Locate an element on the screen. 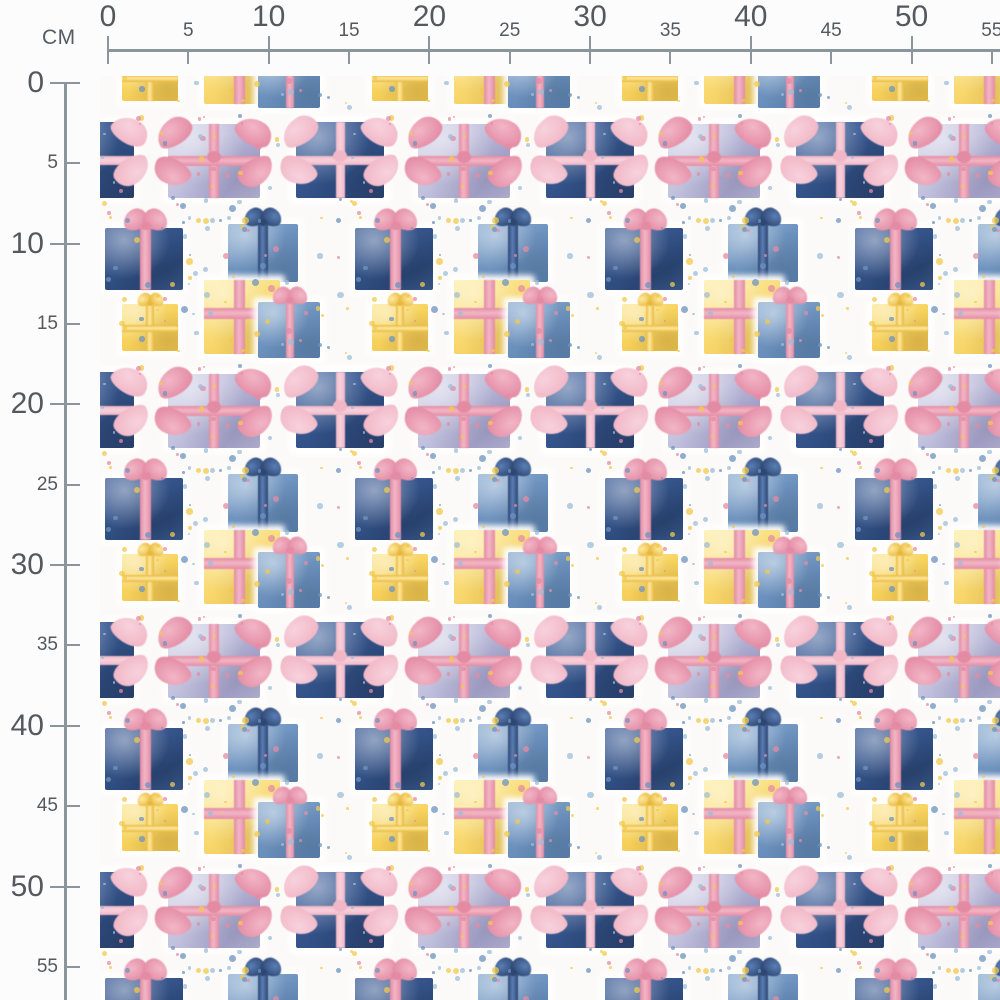 This screenshot has height=1000, width=1000. gift-navy-pink-bow is located at coordinates (394, 250).